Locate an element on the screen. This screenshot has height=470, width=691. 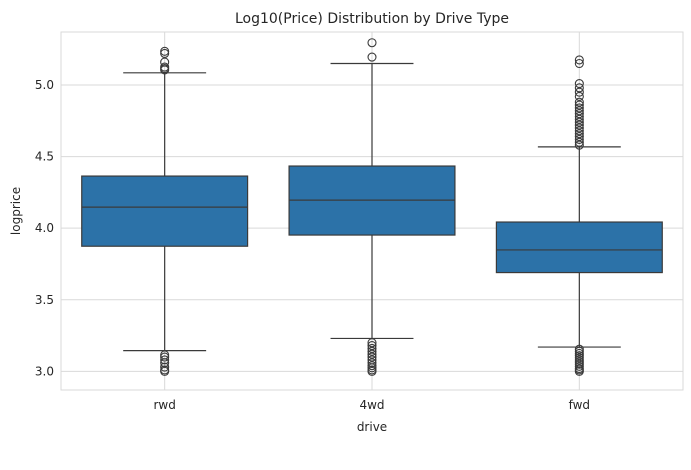
x-axis-label: drive is located at coordinates (372, 427).